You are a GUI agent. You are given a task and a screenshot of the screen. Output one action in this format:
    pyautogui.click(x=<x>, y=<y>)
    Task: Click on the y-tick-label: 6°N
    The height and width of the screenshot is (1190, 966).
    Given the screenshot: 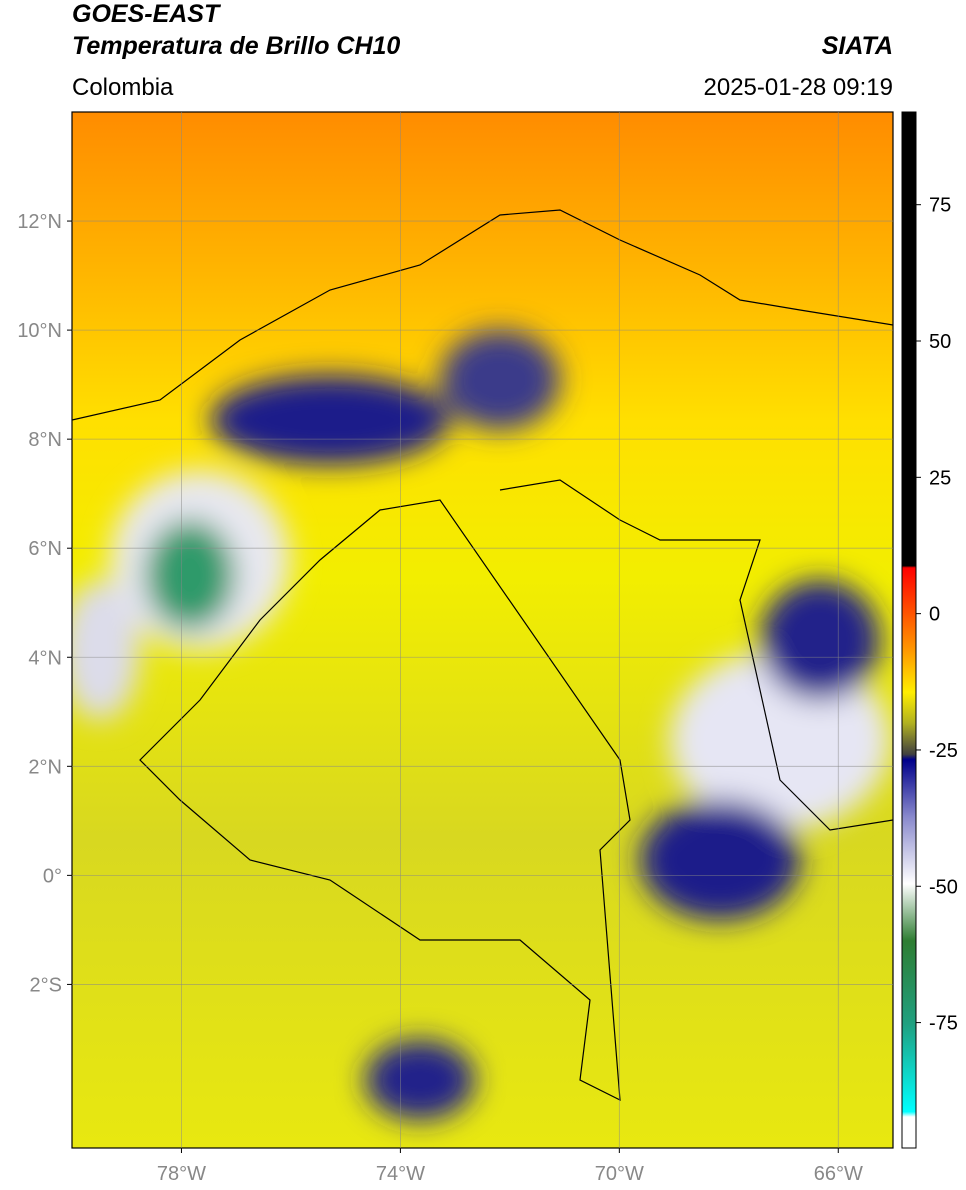 What is the action you would take?
    pyautogui.click(x=45, y=549)
    